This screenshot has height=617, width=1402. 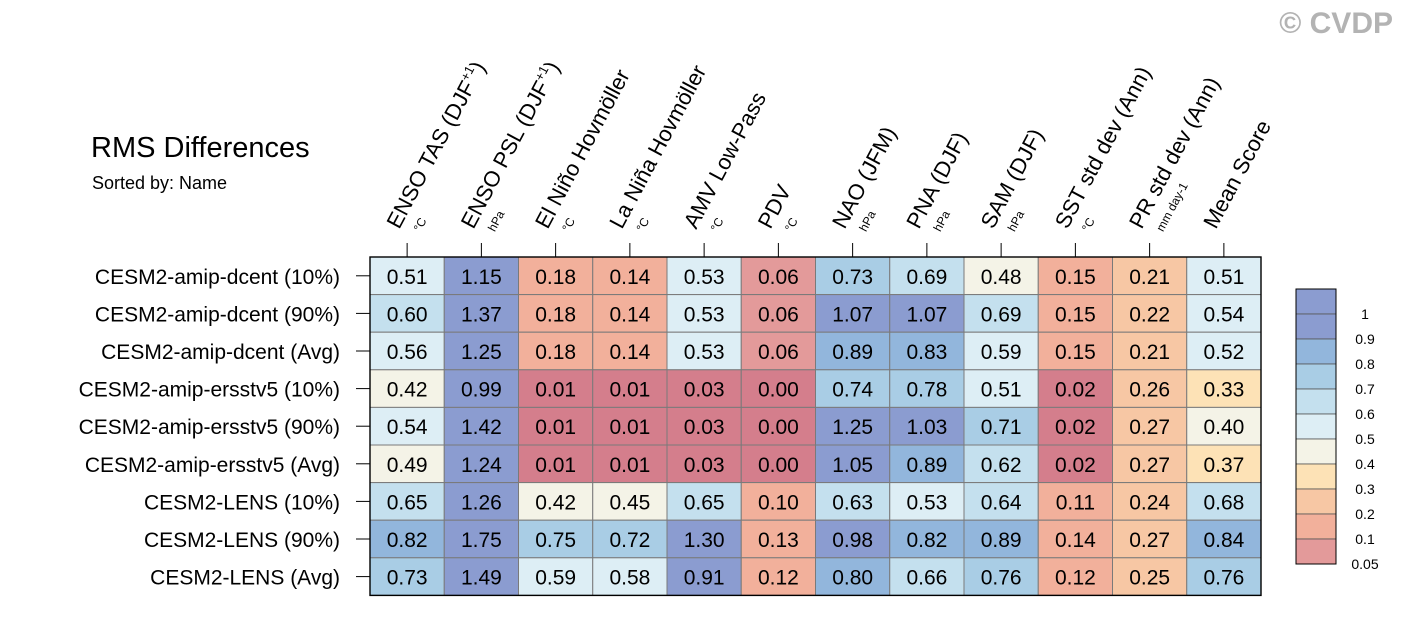 I want to click on colorbar-label: 0.05, so click(x=1364, y=564).